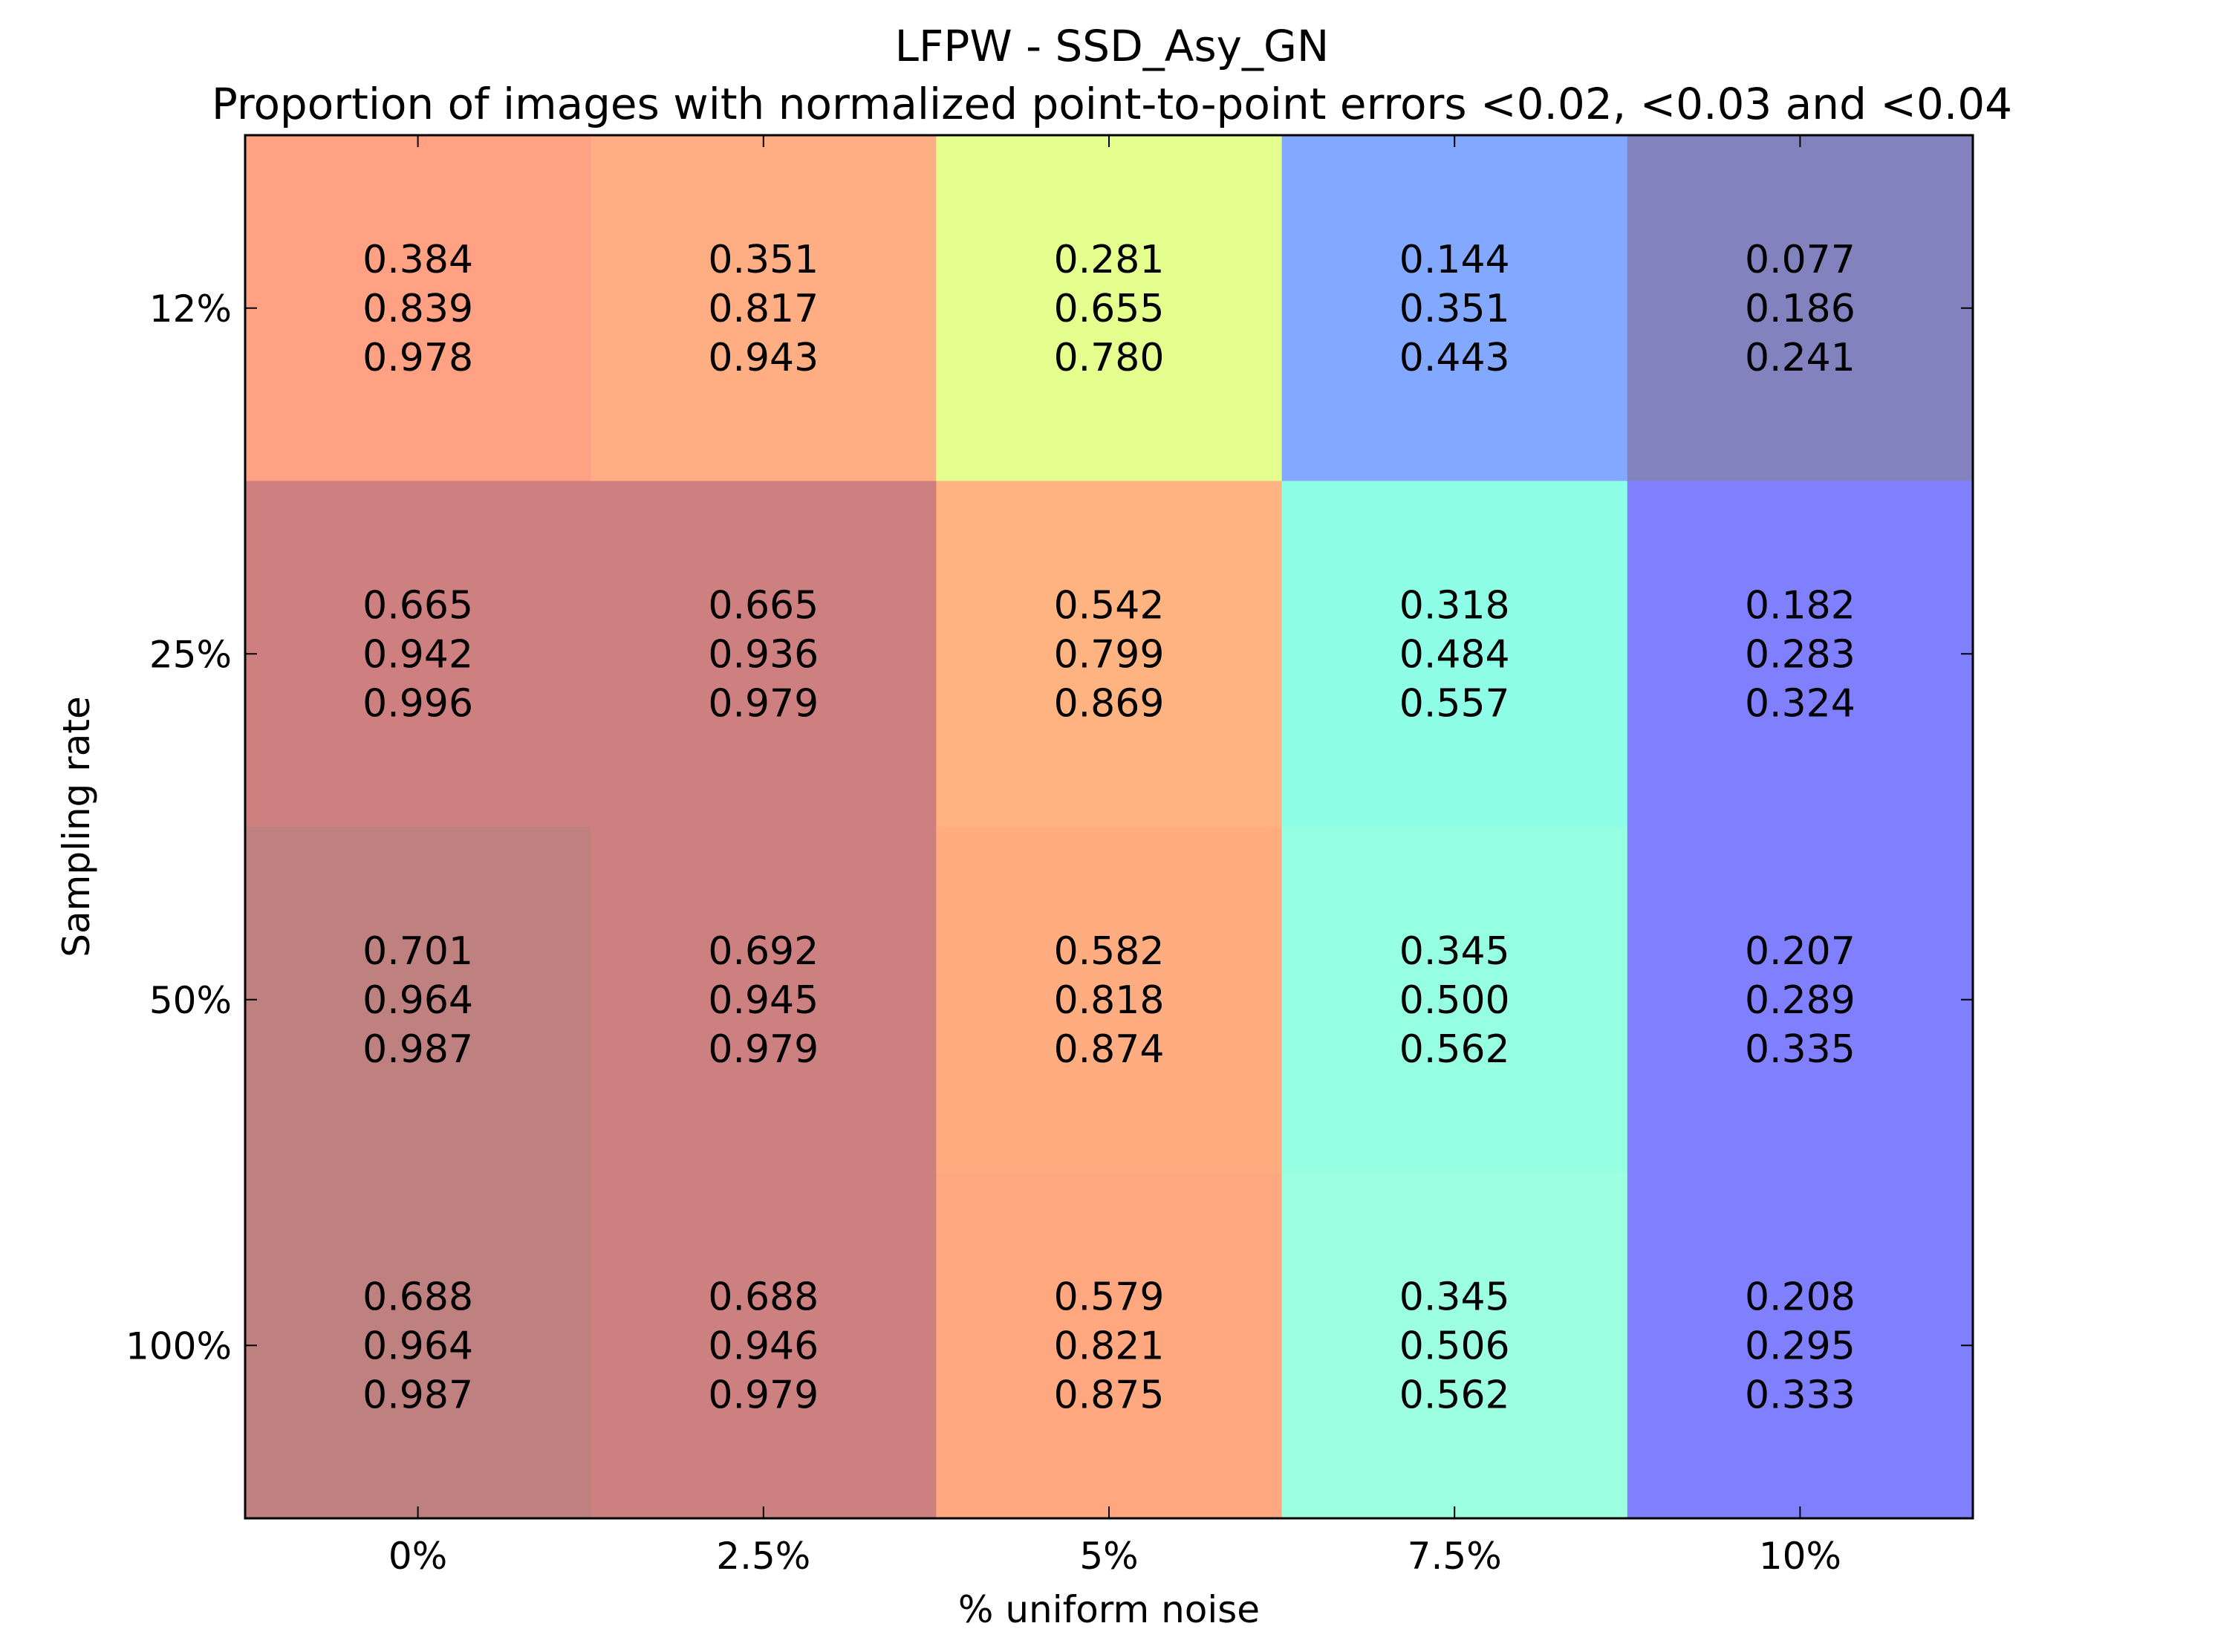 The image size is (2215, 1652). What do you see at coordinates (1800, 1556) in the screenshot?
I see `x-tick-label-4: 10%` at bounding box center [1800, 1556].